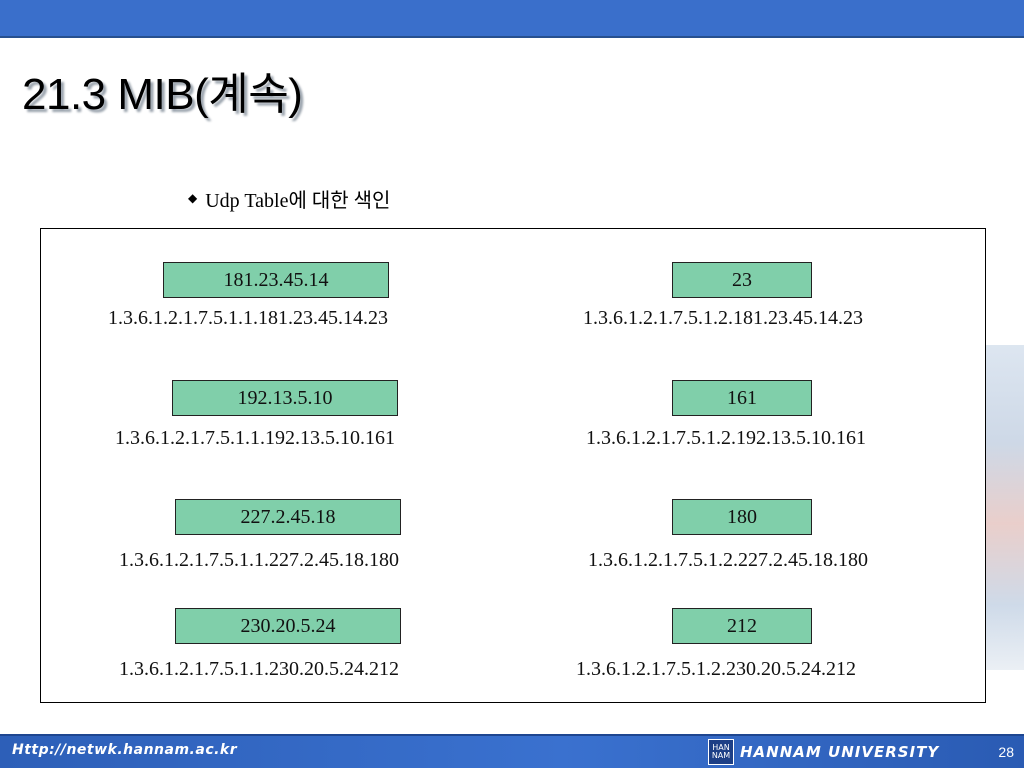 The width and height of the screenshot is (1024, 768). What do you see at coordinates (742, 626) in the screenshot?
I see `local-port-box: 212` at bounding box center [742, 626].